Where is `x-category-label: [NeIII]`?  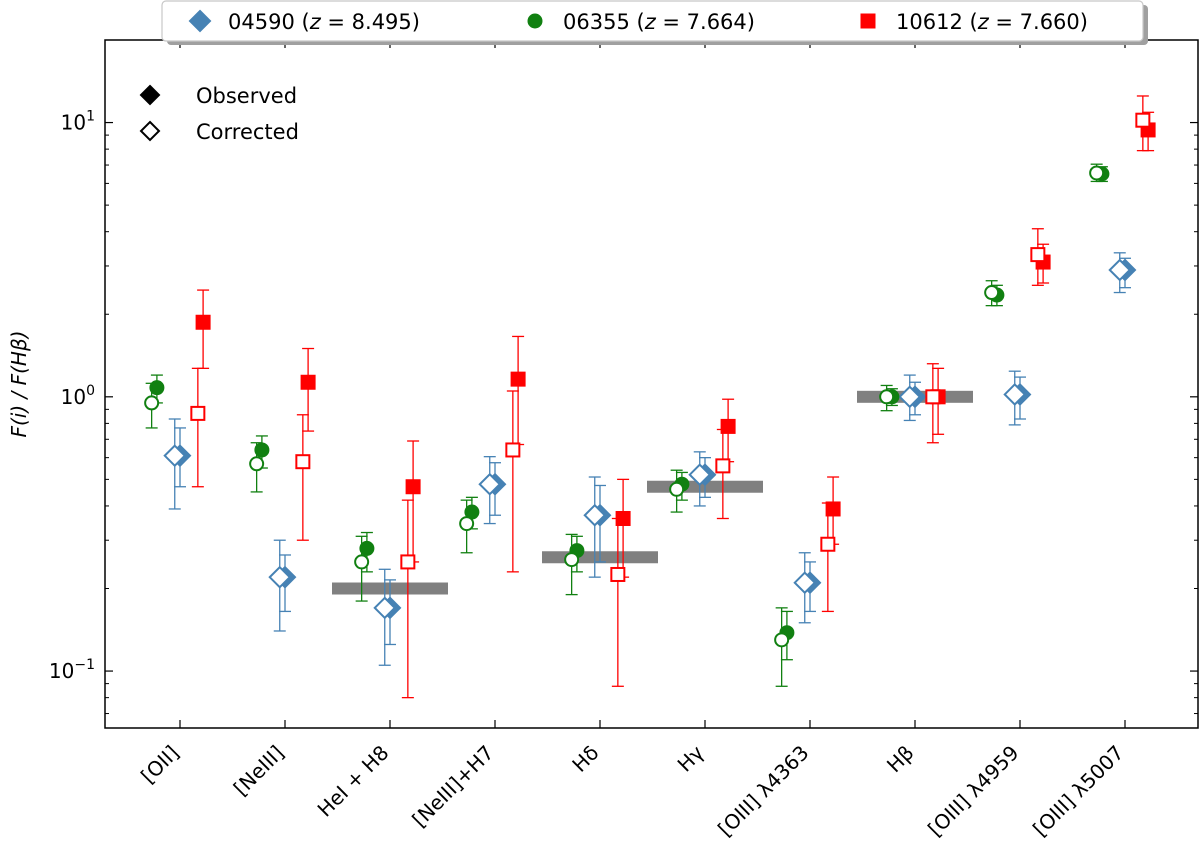 x-category-label: [NeIII] is located at coordinates (259, 771).